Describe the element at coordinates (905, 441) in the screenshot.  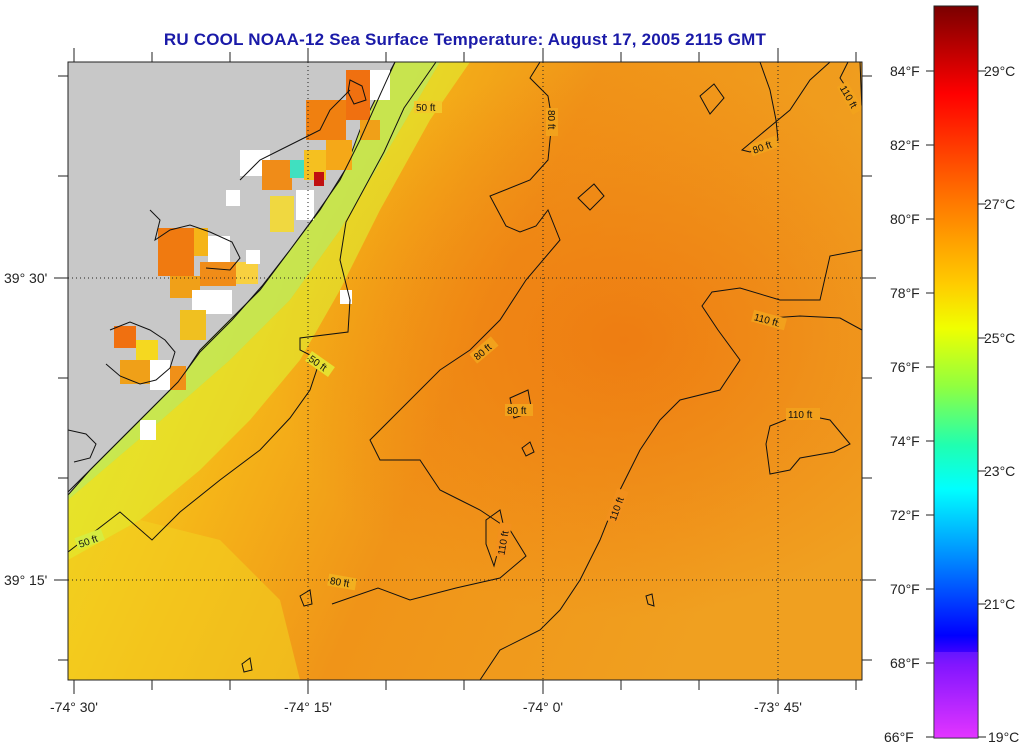
I see `colorbar-f-label: 74°F` at that location.